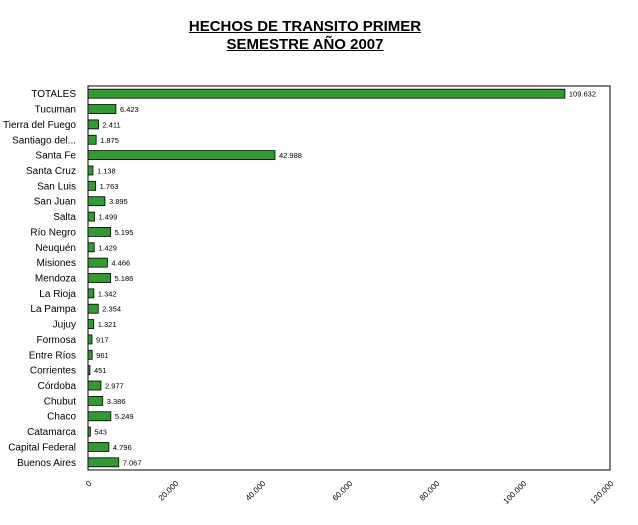 This screenshot has height=525, width=638. What do you see at coordinates (343, 491) in the screenshot?
I see `x-tick-label-3: 60.000` at bounding box center [343, 491].